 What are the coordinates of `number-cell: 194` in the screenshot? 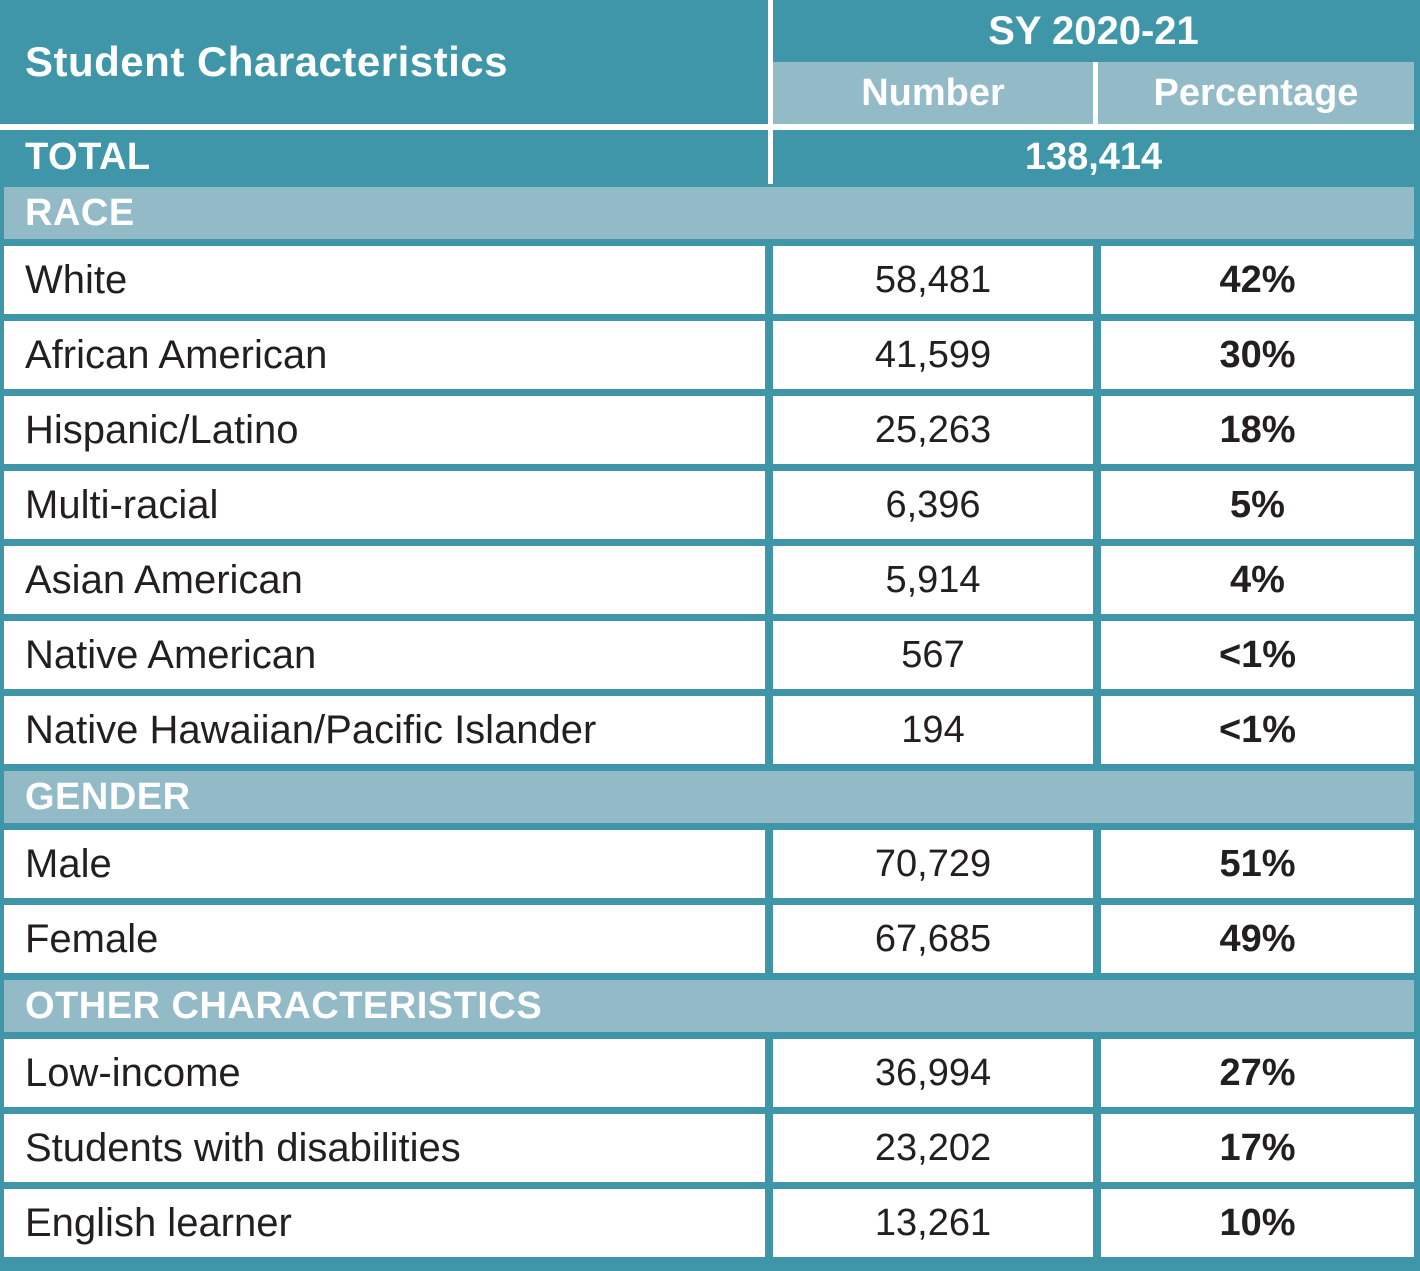 It's located at (933, 730).